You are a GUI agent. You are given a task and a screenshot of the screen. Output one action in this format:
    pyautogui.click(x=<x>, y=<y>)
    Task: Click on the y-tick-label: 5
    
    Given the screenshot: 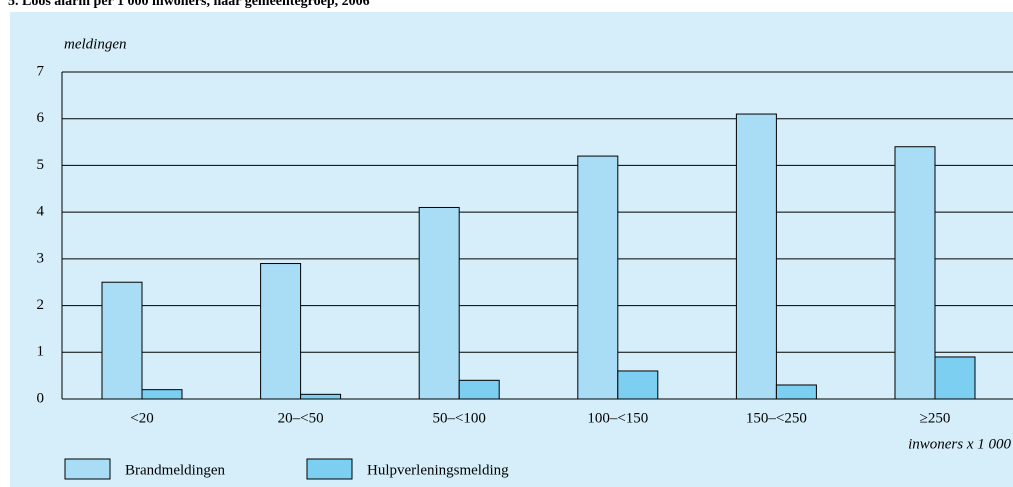 What is the action you would take?
    pyautogui.click(x=41, y=165)
    